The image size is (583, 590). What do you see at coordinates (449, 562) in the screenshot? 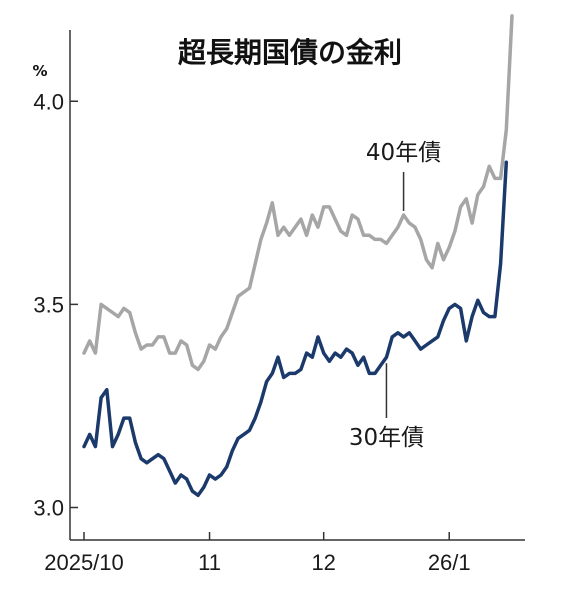
I see `x-tick-label: 26/1` at bounding box center [449, 562].